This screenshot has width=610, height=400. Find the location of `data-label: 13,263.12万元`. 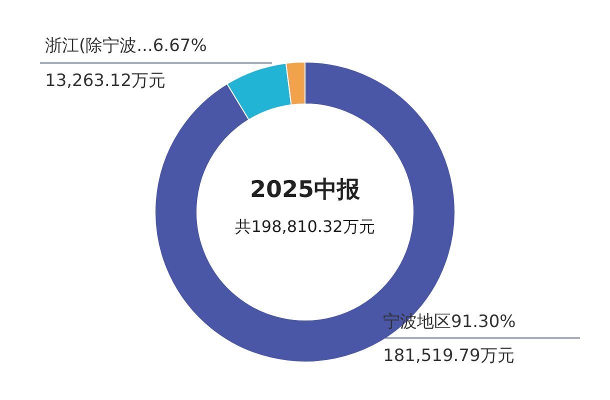

data-label: 13,263.12万元 is located at coordinates (105, 81).